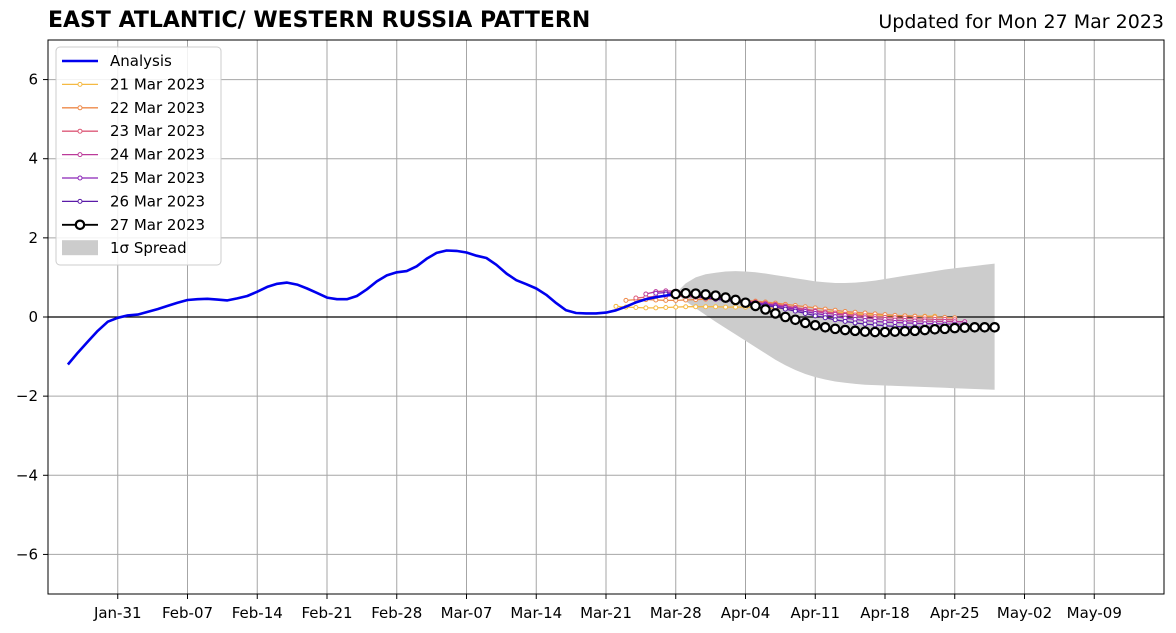 The height and width of the screenshot is (633, 1176). I want to click on x-tick-label: Feb-28, so click(396, 613).